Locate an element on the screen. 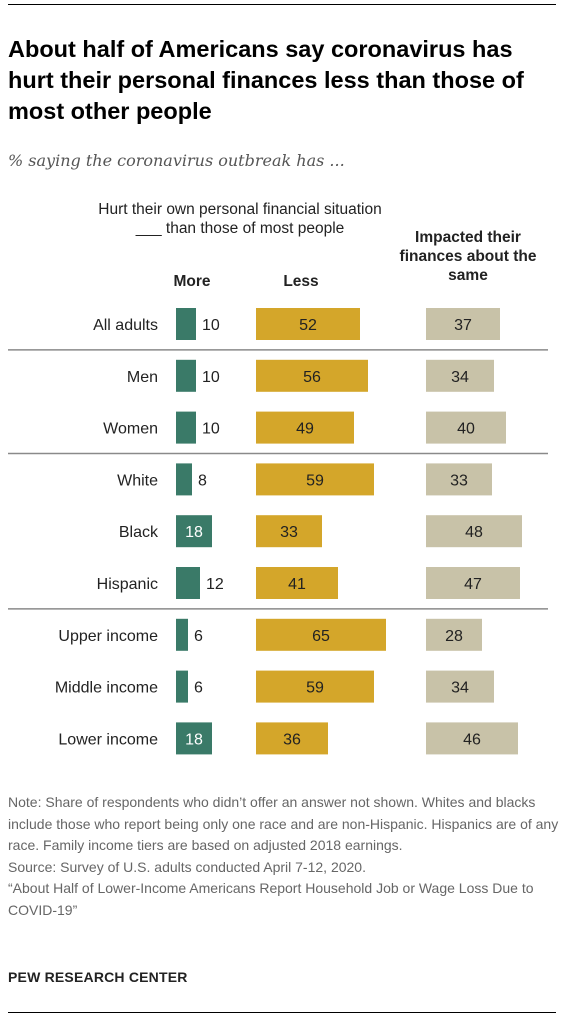 The image size is (565, 1023). bar-impacted-their-finances-about-the-same-upper-income is located at coordinates (454, 634).